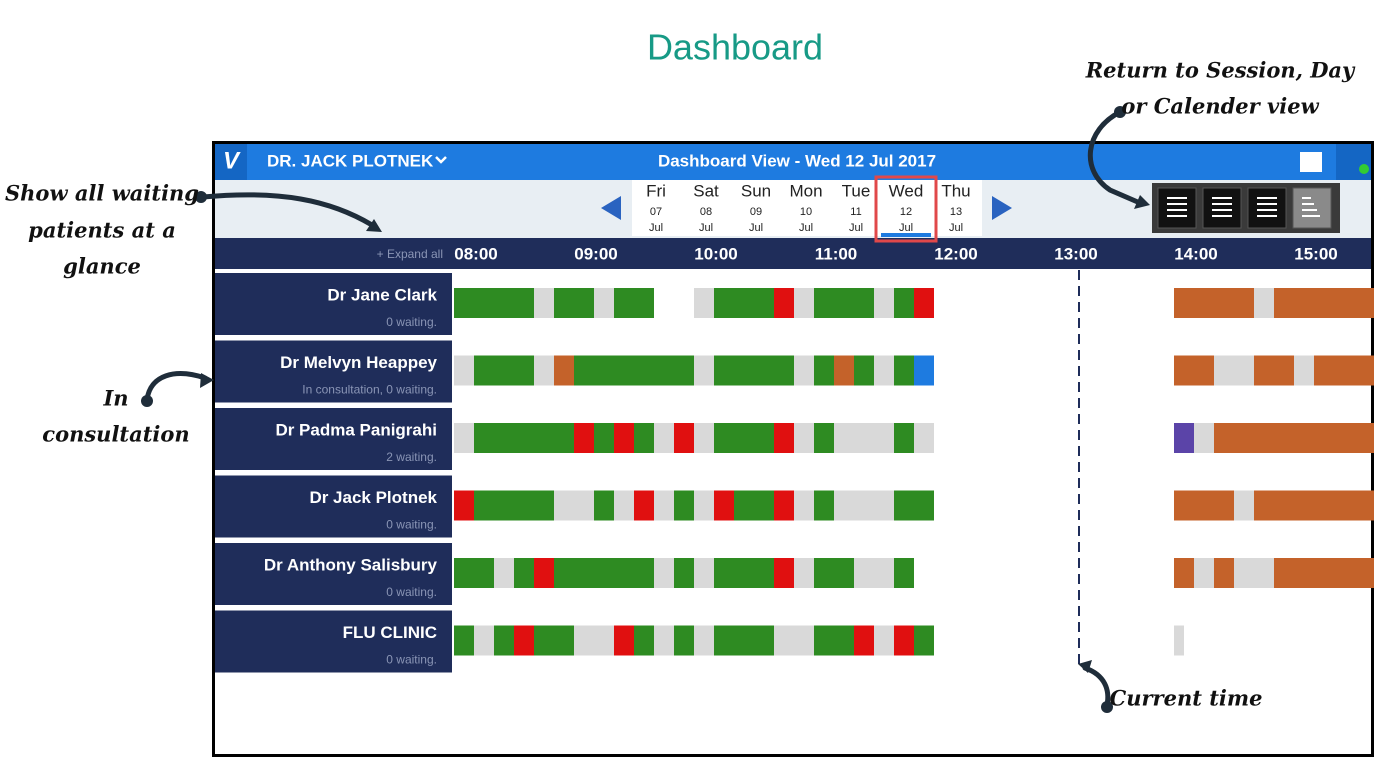 The height and width of the screenshot is (757, 1375). Describe the element at coordinates (756, 190) in the screenshot. I see `day-weekday: Sun` at that location.